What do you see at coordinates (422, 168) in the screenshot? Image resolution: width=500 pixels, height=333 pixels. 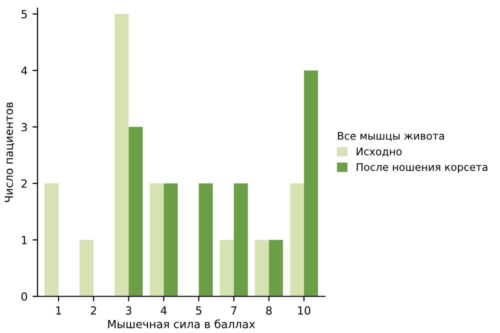 I see `legend-label: После ношения корсета` at bounding box center [422, 168].